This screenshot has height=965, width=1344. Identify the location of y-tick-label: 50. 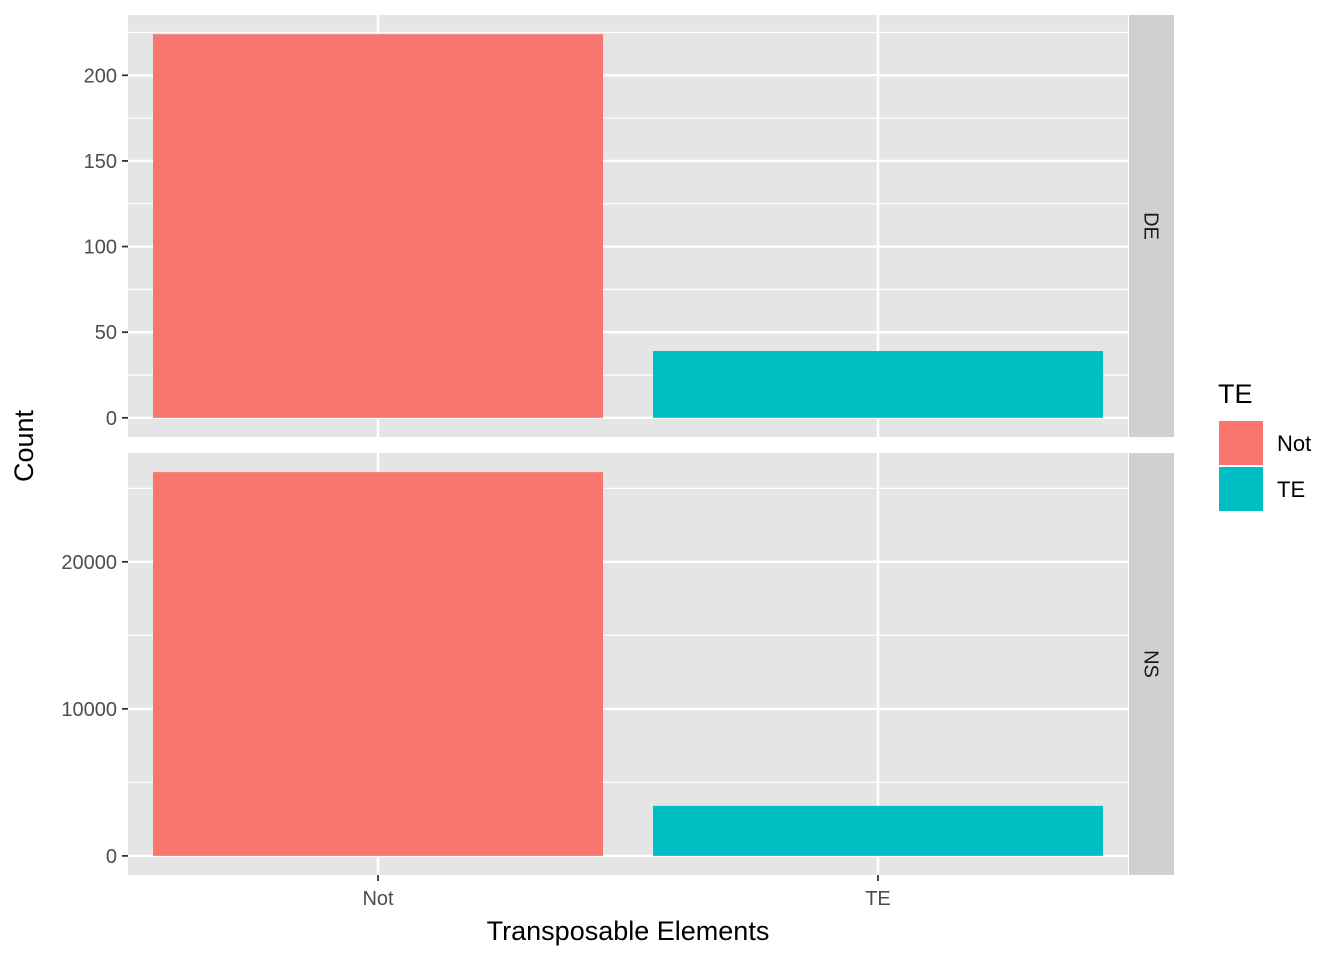
(106, 333).